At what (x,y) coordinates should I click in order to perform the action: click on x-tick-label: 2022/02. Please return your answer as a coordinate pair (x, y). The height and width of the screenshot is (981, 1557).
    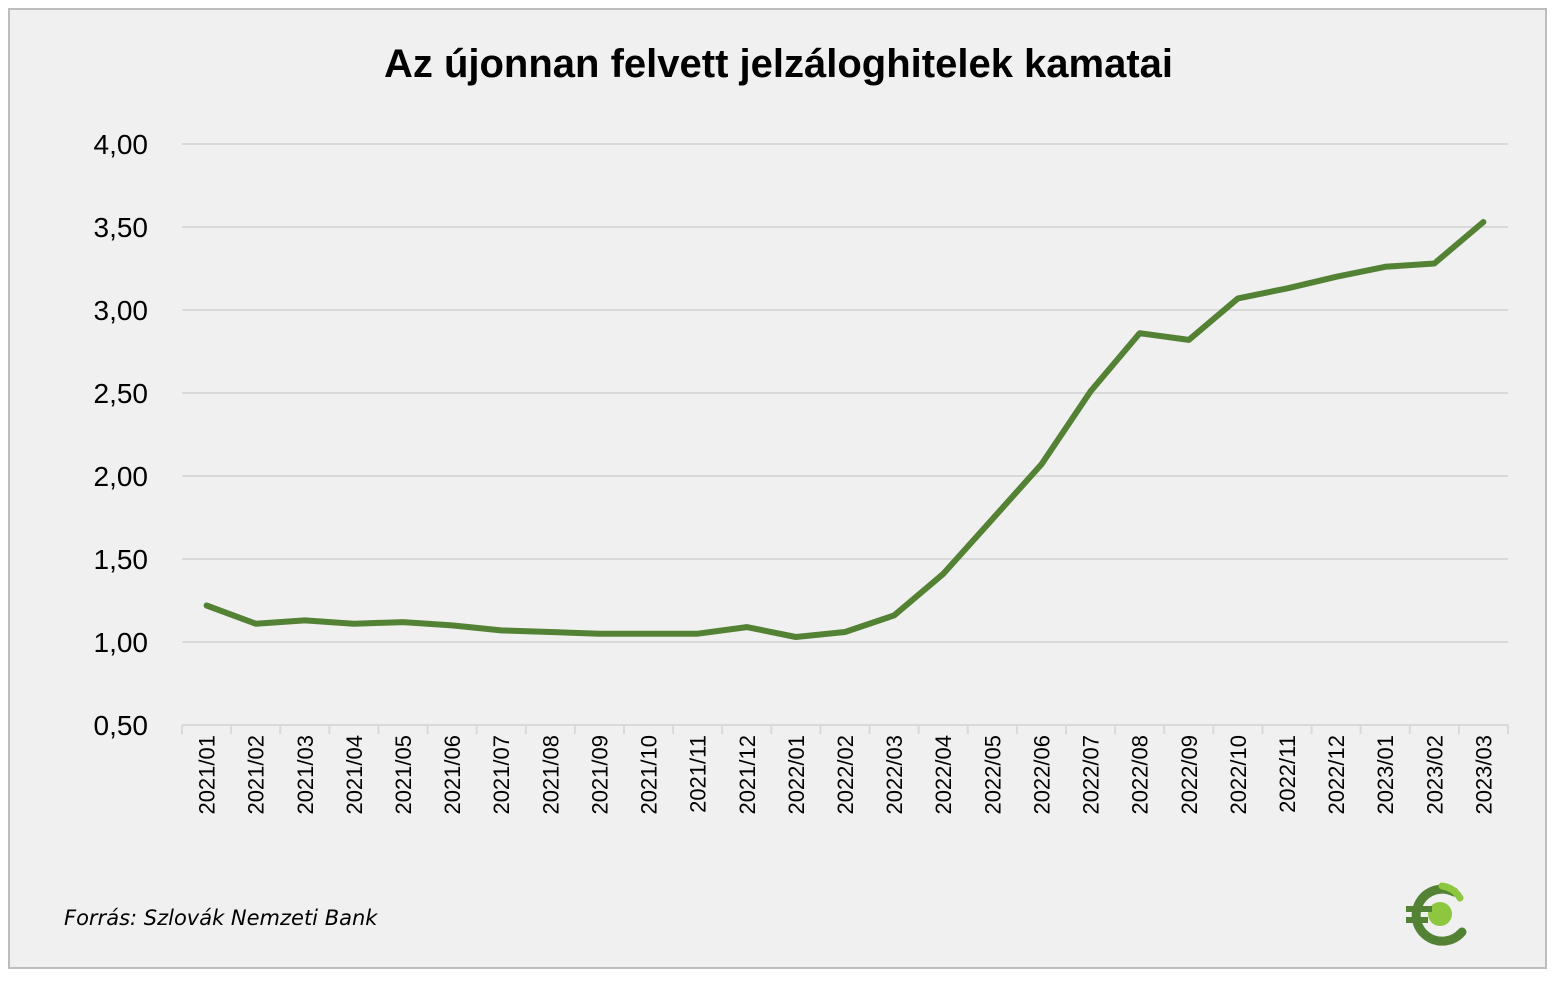
    Looking at the image, I should click on (845, 775).